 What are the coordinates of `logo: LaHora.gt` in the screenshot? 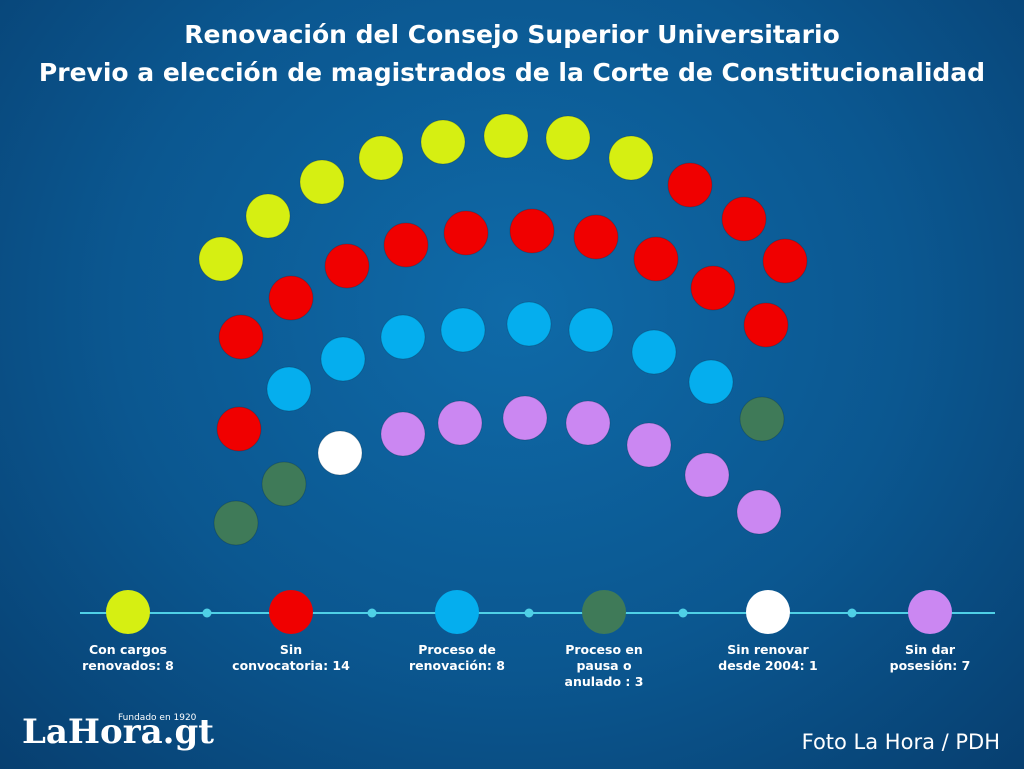 It's located at (118, 732).